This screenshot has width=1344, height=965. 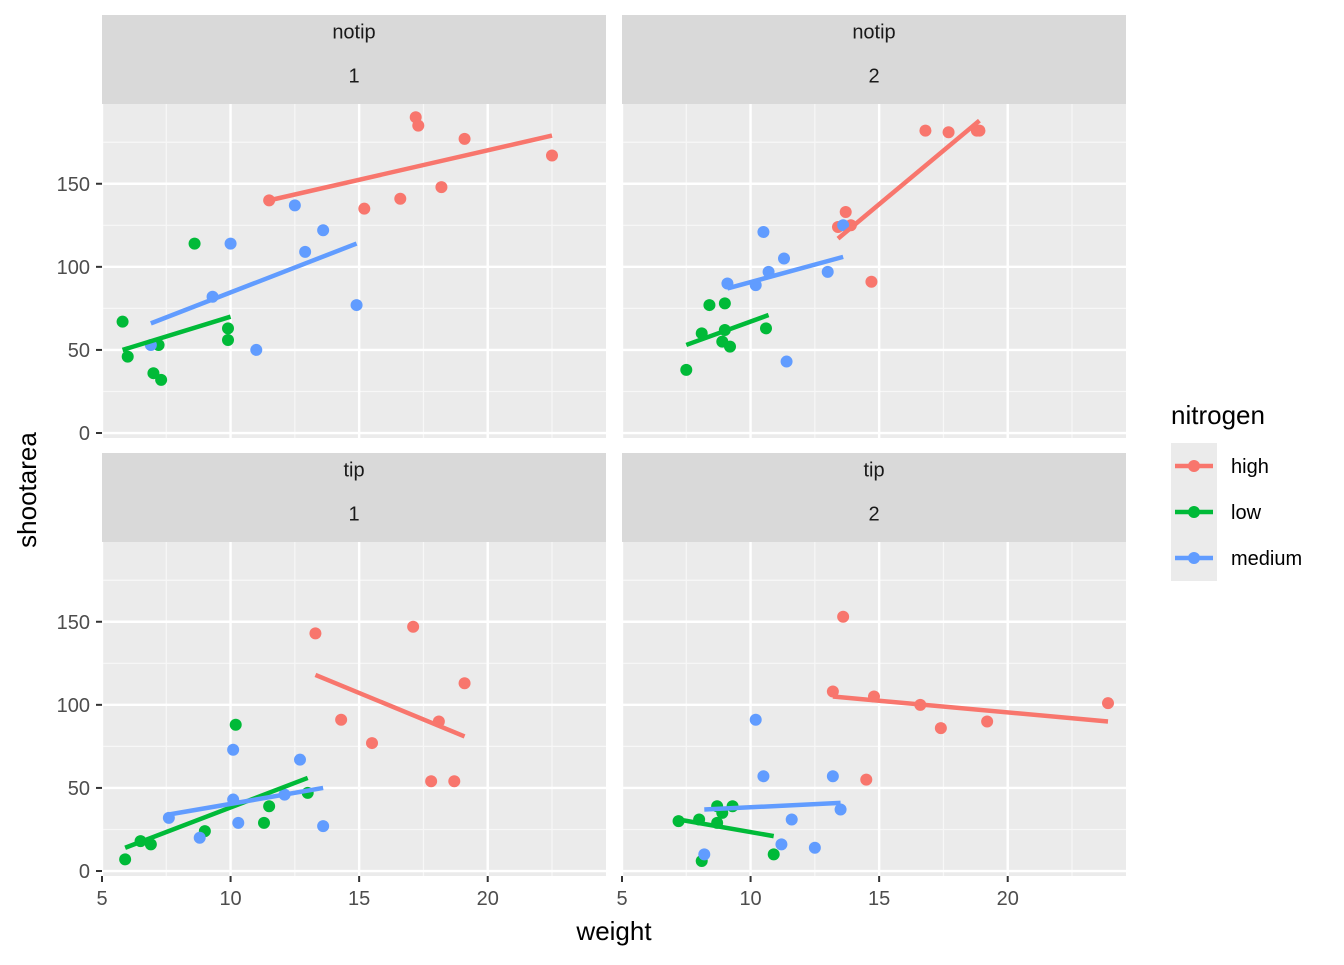 I want to click on legend-label: low, so click(x=1246, y=513).